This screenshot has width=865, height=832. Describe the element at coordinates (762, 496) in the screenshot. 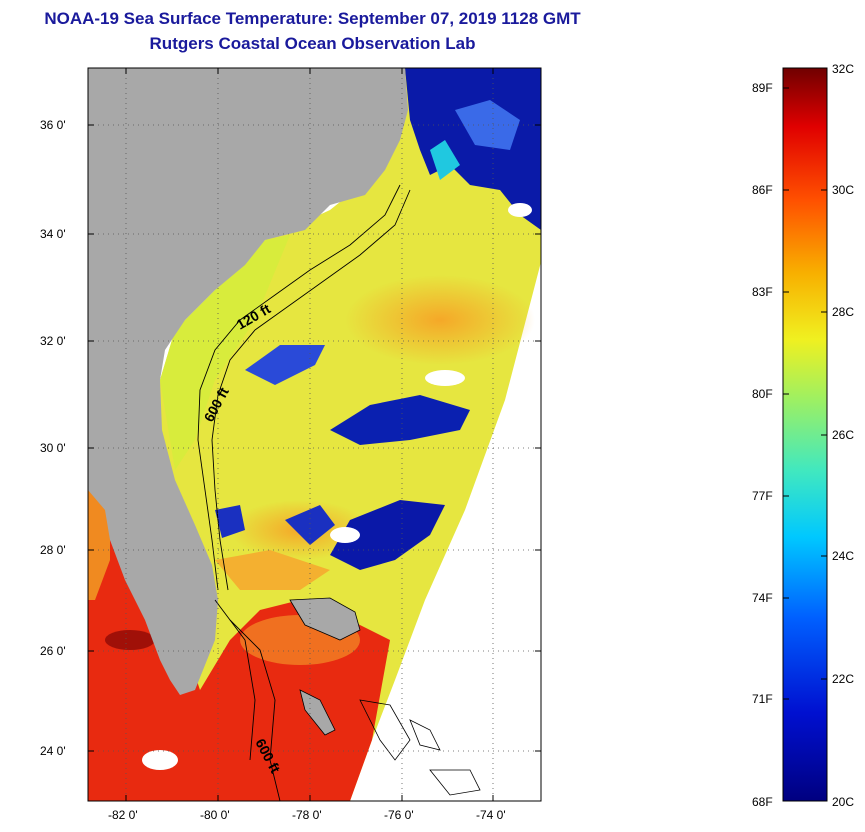

I see `colorbar-f-77: 77F` at that location.